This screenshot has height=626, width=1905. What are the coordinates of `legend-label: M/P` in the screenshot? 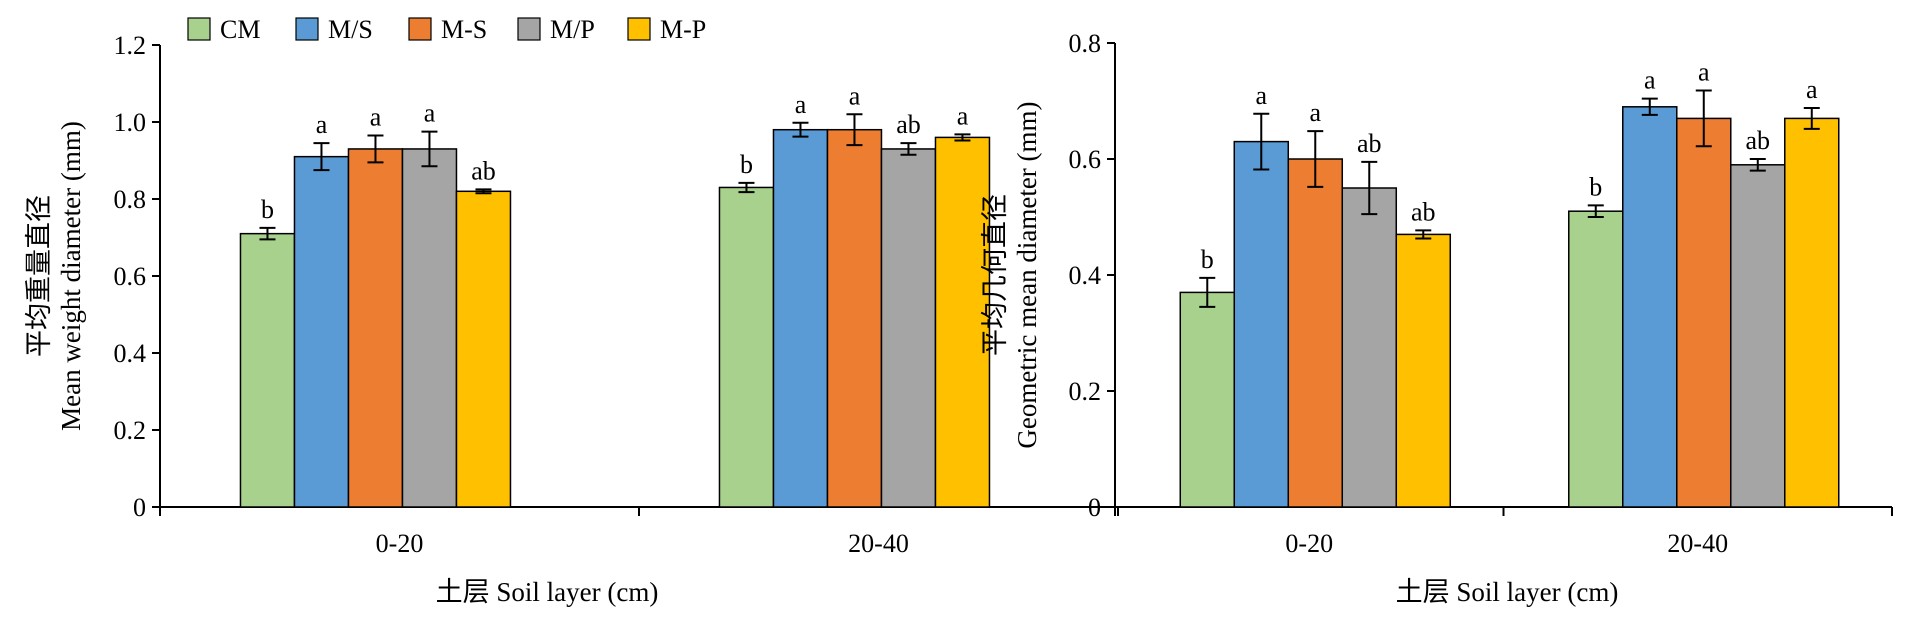 It's located at (572, 29).